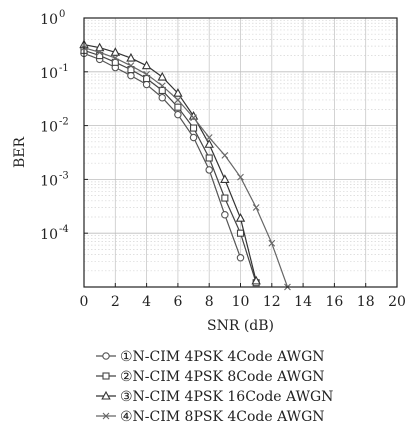 This screenshot has width=405, height=437. I want to click on y-axis-label: BER, so click(20, 153).